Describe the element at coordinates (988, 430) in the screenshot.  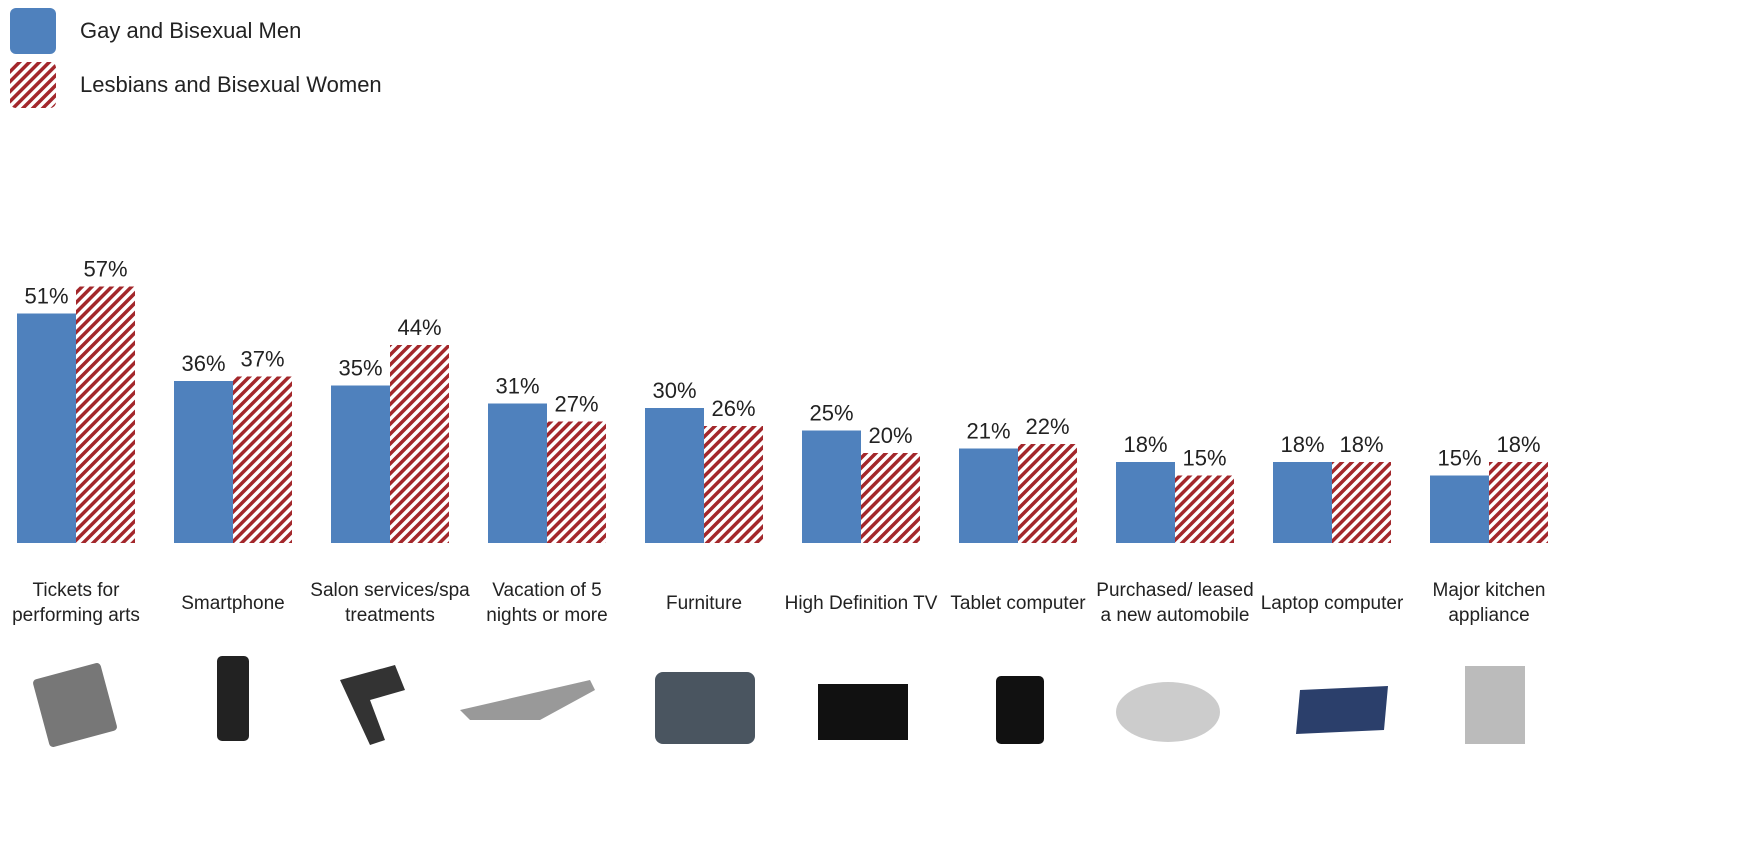
I see `value-label: 21%` at that location.